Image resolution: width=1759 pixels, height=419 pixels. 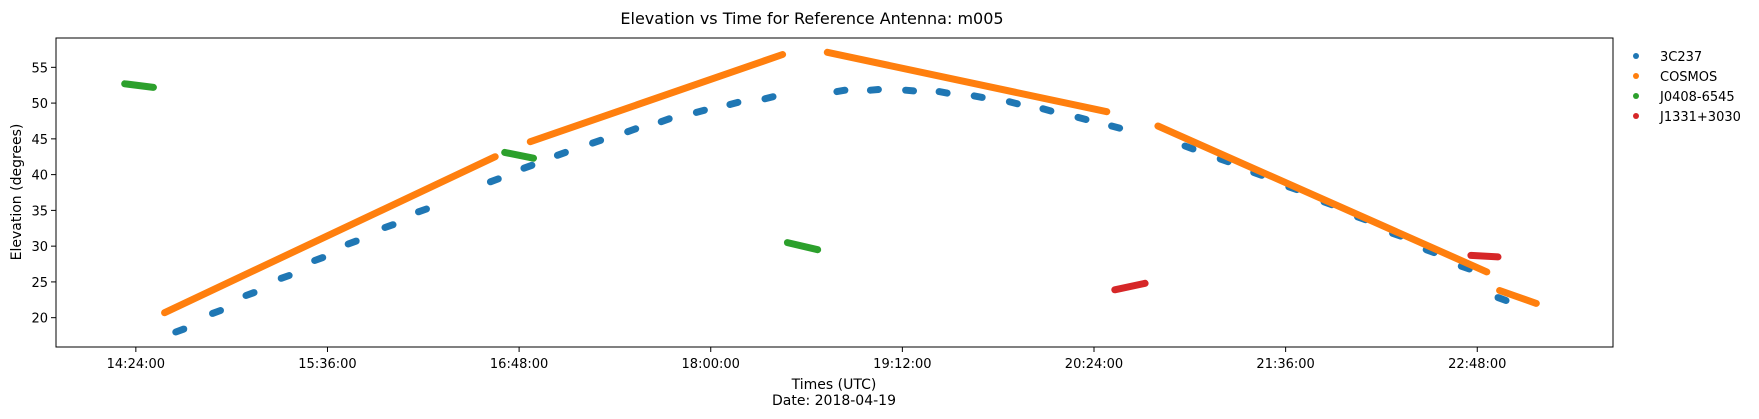 What do you see at coordinates (834, 401) in the screenshot?
I see `x-axis-date-label: Date: 2018-04-19` at bounding box center [834, 401].